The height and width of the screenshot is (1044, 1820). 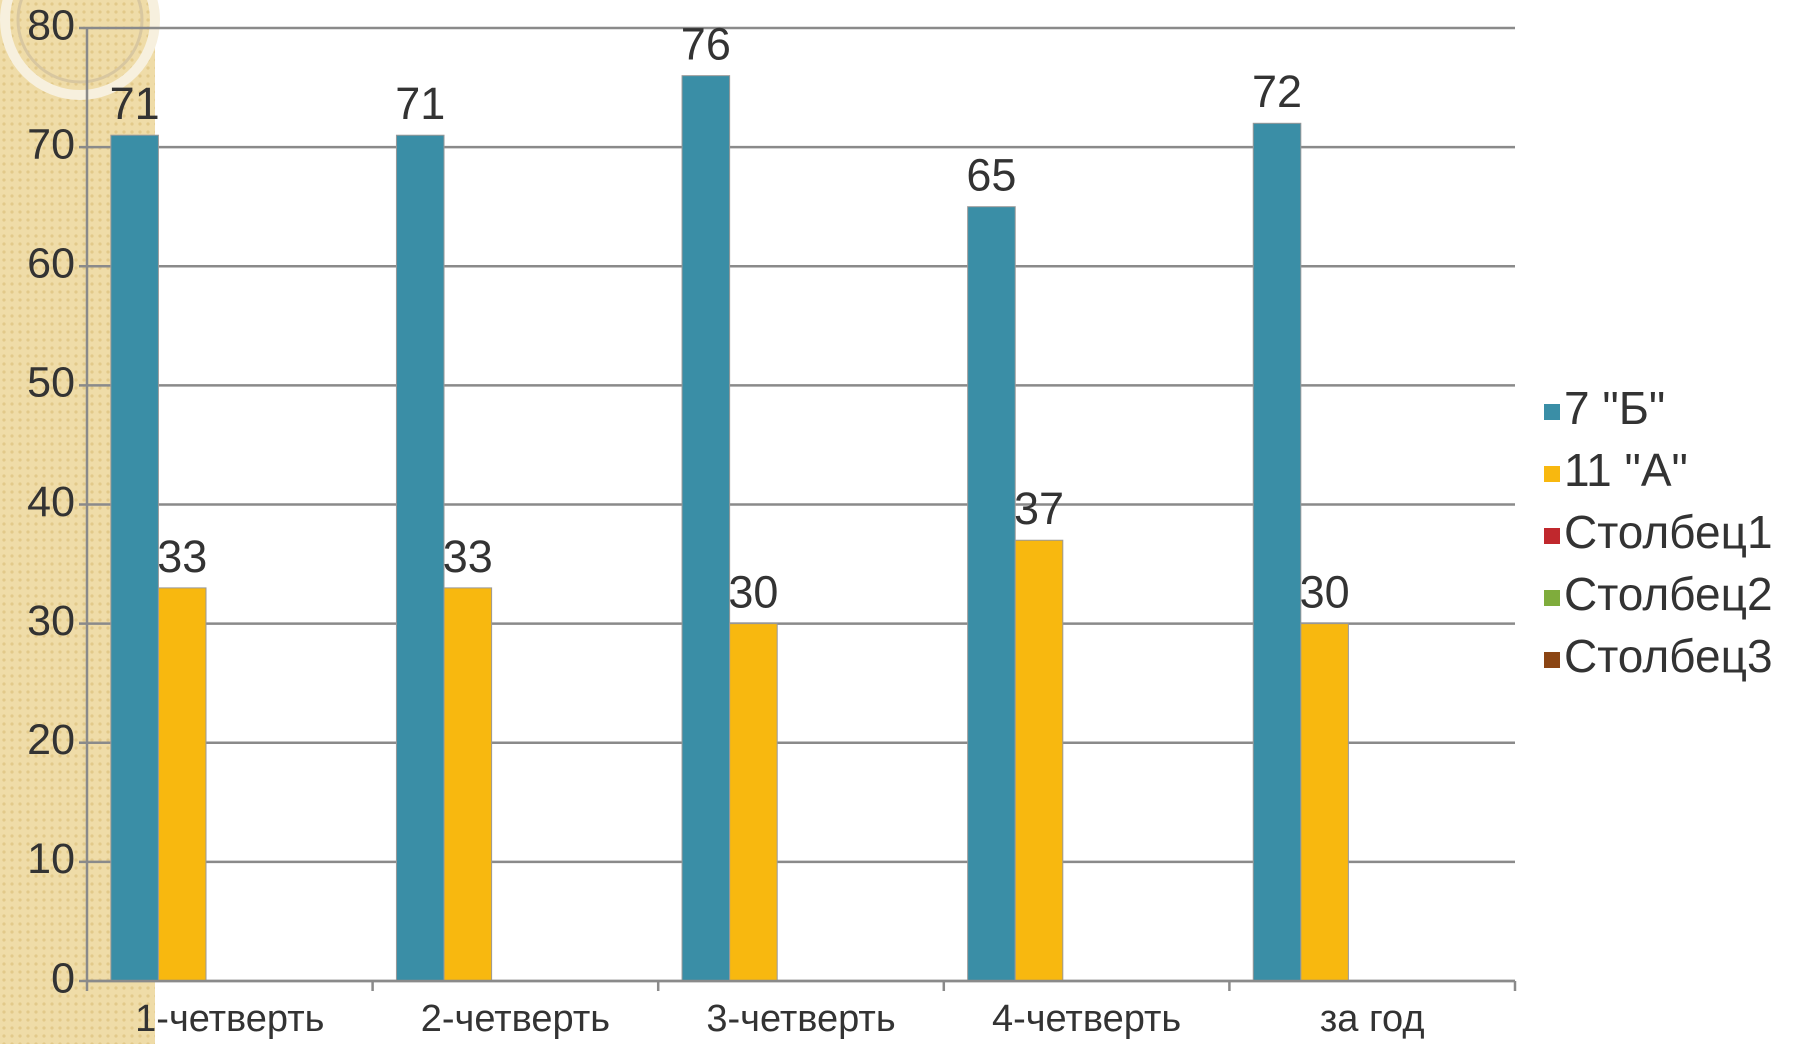 What do you see at coordinates (706, 44) in the screenshot?
I see `data-label: 76` at bounding box center [706, 44].